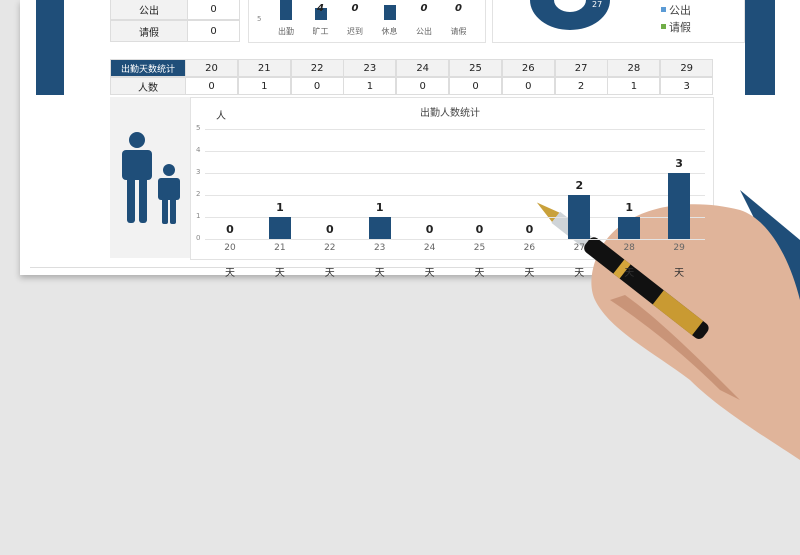 The height and width of the screenshot is (555, 800). What do you see at coordinates (264, 68) in the screenshot?
I see `day-header: 21` at bounding box center [264, 68].